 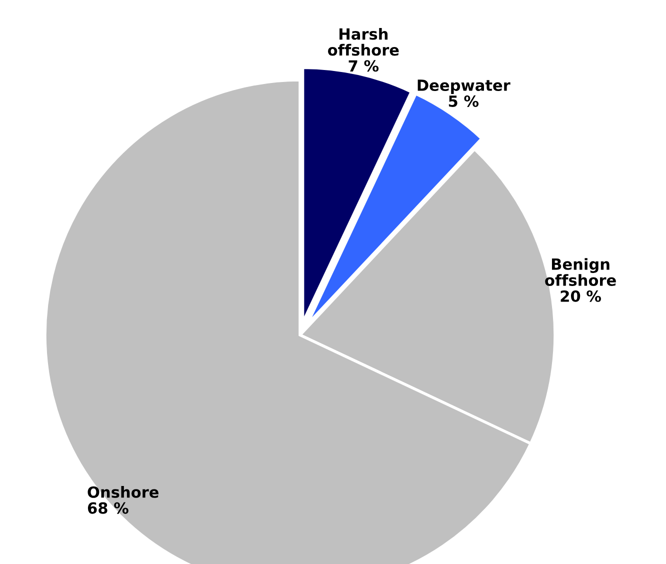 What do you see at coordinates (363, 66) in the screenshot?
I see `data-label: 7 %` at bounding box center [363, 66].